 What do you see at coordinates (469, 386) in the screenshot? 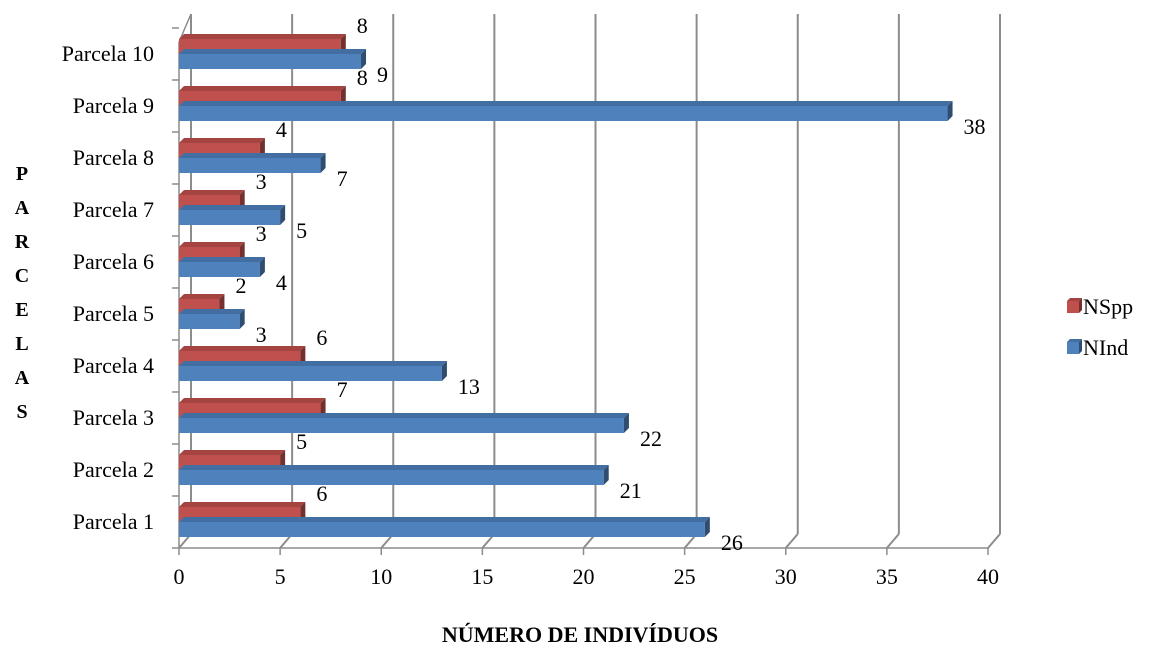
I see `data-label: 13` at bounding box center [469, 386].